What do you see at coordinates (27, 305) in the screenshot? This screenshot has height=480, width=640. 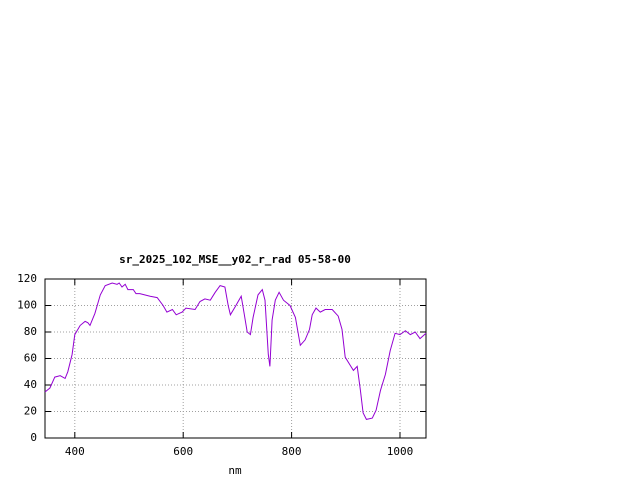 I see `y-tick-label: 100` at bounding box center [27, 305].